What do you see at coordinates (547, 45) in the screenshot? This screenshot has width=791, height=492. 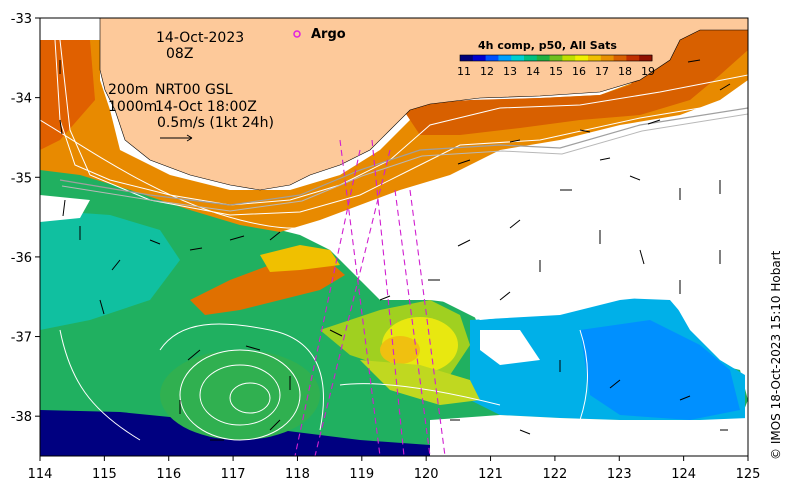 I see `colorbar-title: 4h comp, p50, All Sats` at bounding box center [547, 45].